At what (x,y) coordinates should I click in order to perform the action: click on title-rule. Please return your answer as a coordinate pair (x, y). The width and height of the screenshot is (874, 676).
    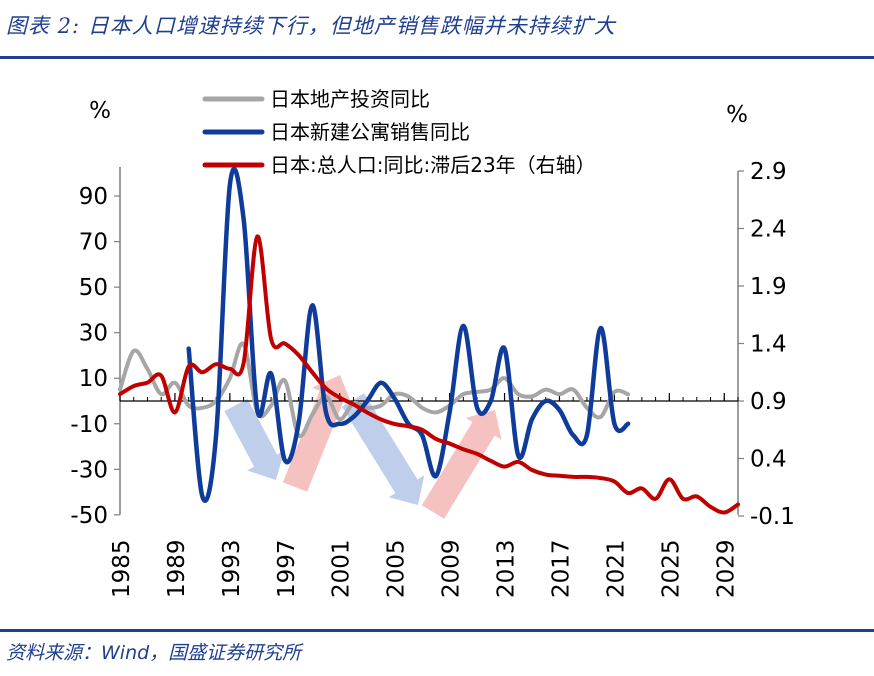
    Looking at the image, I should click on (437, 57).